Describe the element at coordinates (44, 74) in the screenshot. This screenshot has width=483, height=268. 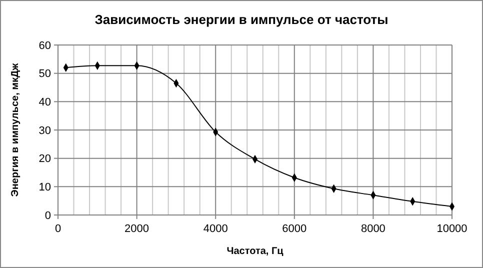
I see `y-tick-label: 50` at that location.